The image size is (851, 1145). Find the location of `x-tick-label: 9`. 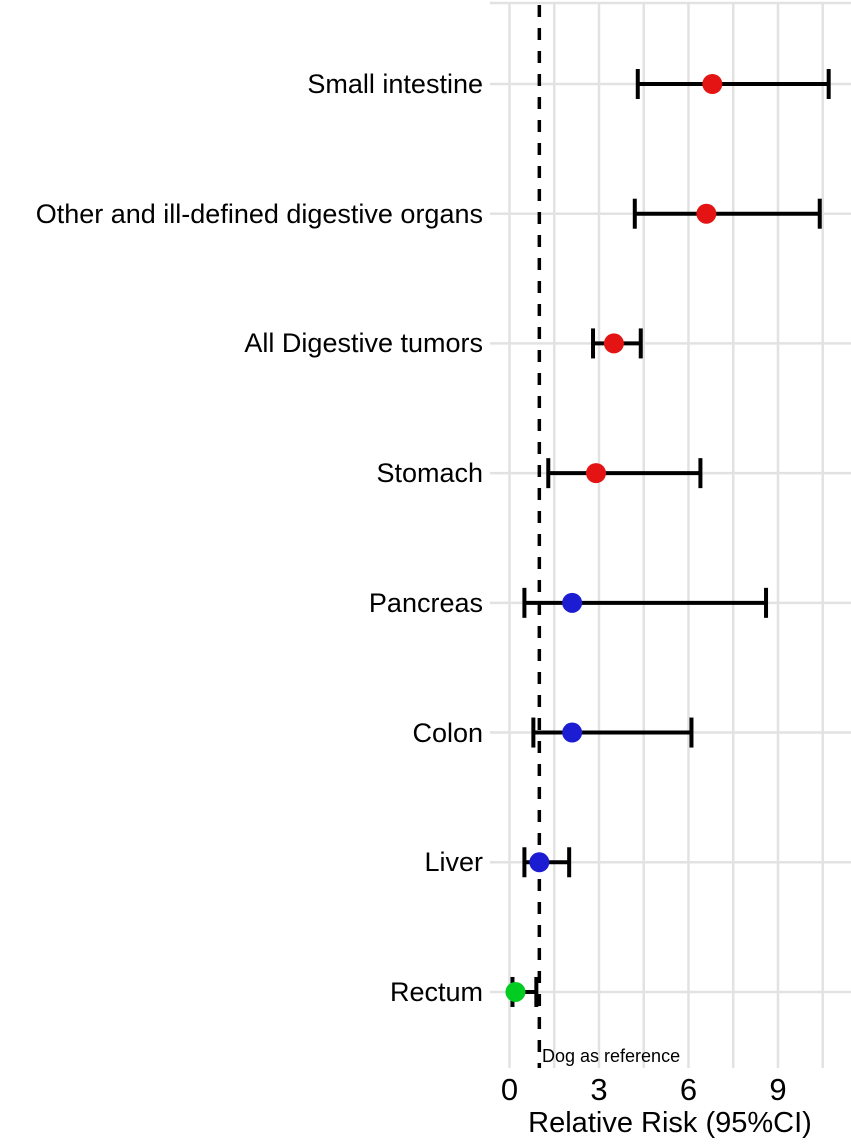

x-tick-label: 9 is located at coordinates (778, 1089).